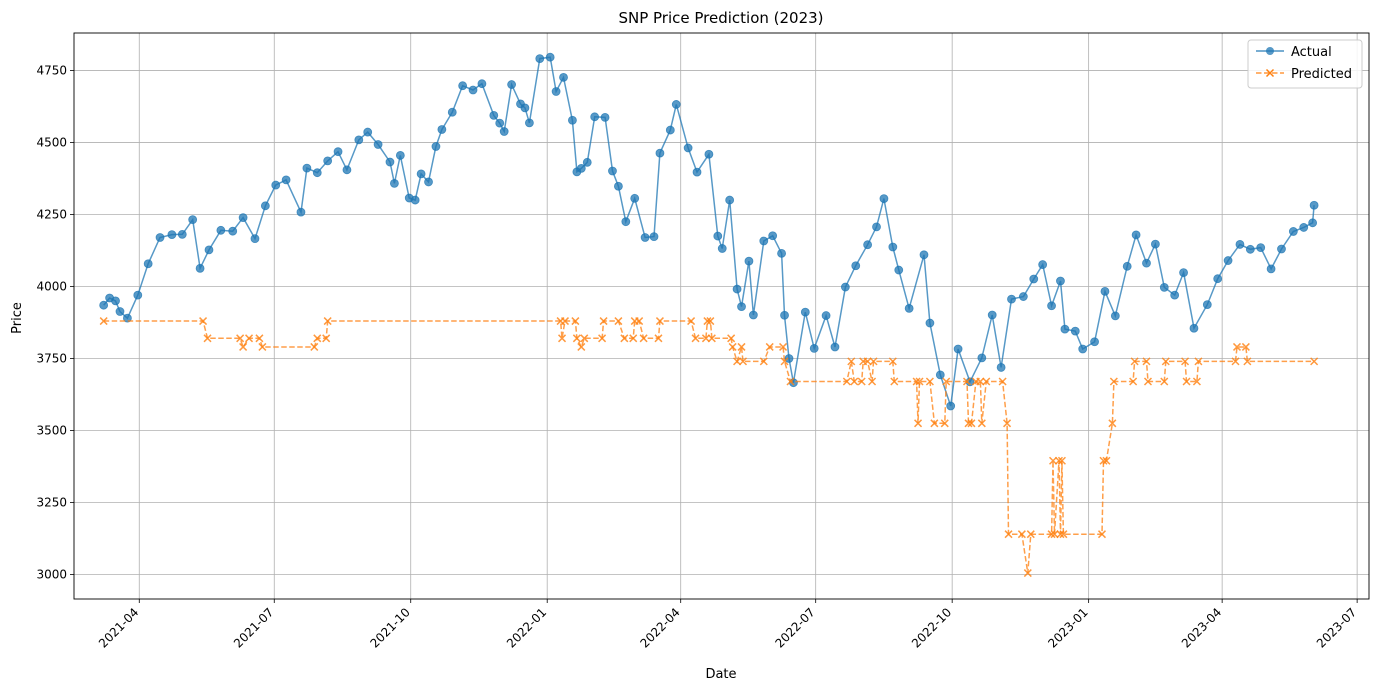  I want to click on x-axis-label: Date, so click(720, 674).